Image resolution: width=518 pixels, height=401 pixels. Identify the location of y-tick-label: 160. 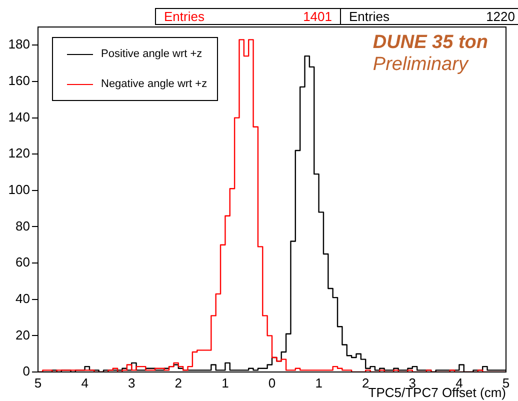
(19, 80).